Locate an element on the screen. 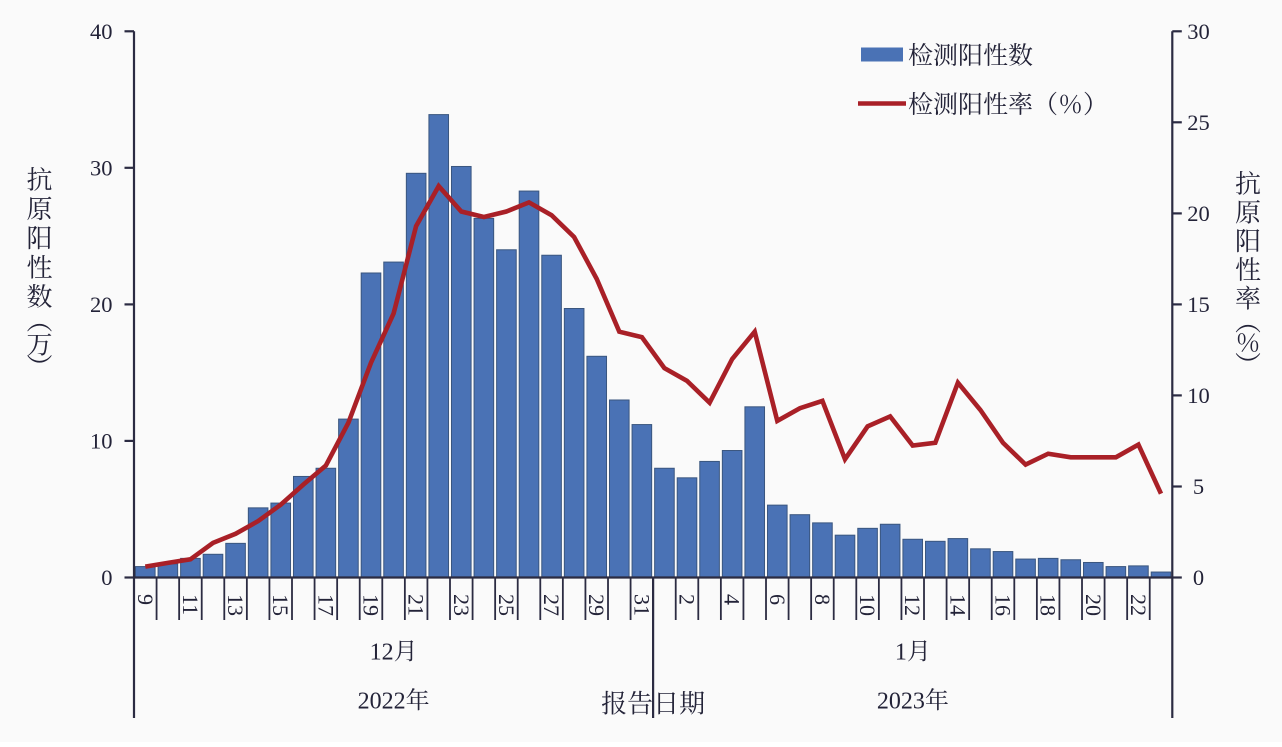  svg-text: 19 is located at coordinates (371, 605).